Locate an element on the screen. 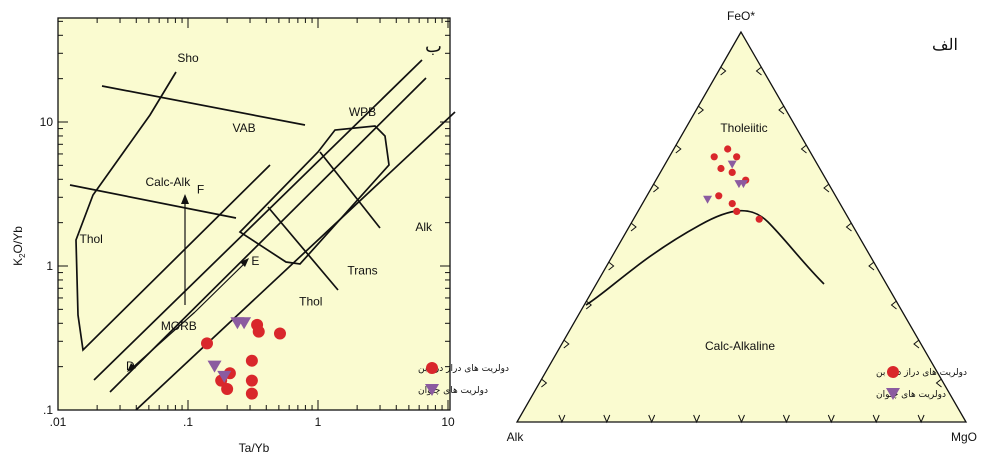  left-legend-marker-triangle is located at coordinates (432, 390).